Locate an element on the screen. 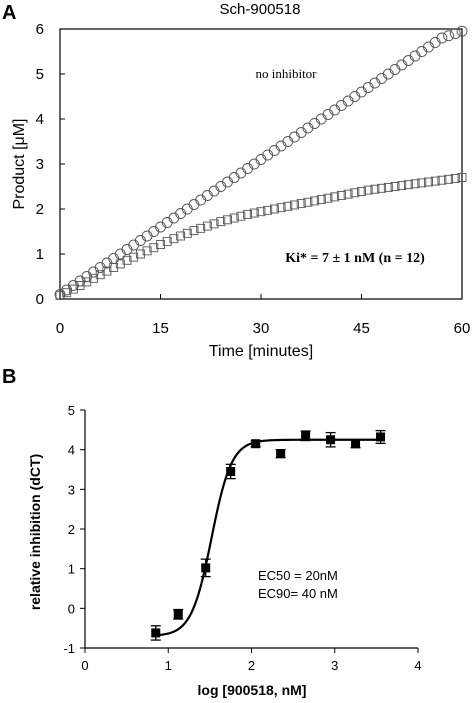 The width and height of the screenshot is (474, 703). chart-a-y-tick-label: 4 is located at coordinates (40, 119).